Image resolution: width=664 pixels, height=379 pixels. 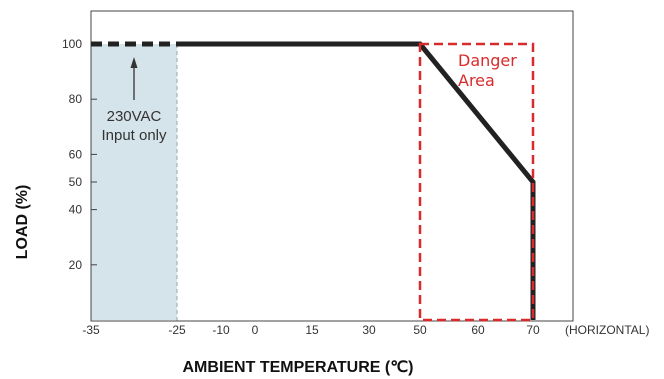 What do you see at coordinates (533, 330) in the screenshot?
I see `x-tick-label: 70` at bounding box center [533, 330].